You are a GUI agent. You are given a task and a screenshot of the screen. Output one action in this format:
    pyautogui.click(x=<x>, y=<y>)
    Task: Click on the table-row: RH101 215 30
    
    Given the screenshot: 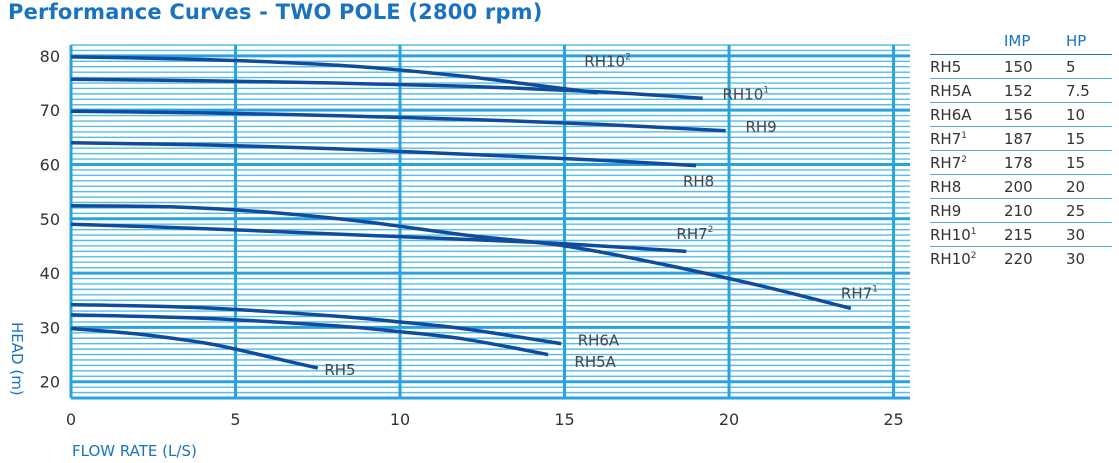 What is the action you would take?
    pyautogui.click(x=1021, y=234)
    